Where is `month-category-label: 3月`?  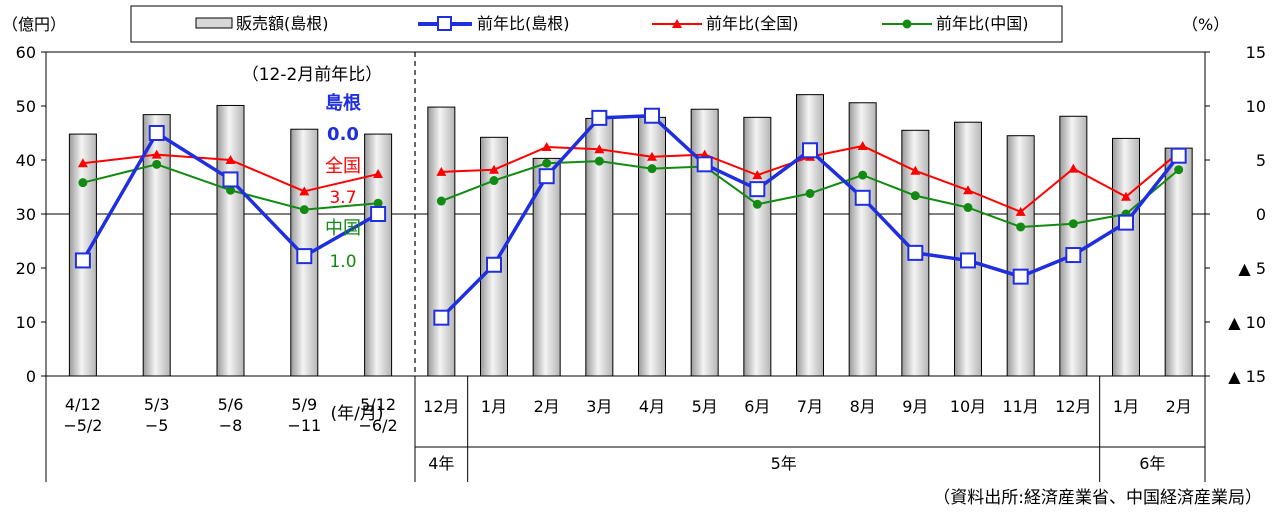
month-category-label: 3月 is located at coordinates (599, 406).